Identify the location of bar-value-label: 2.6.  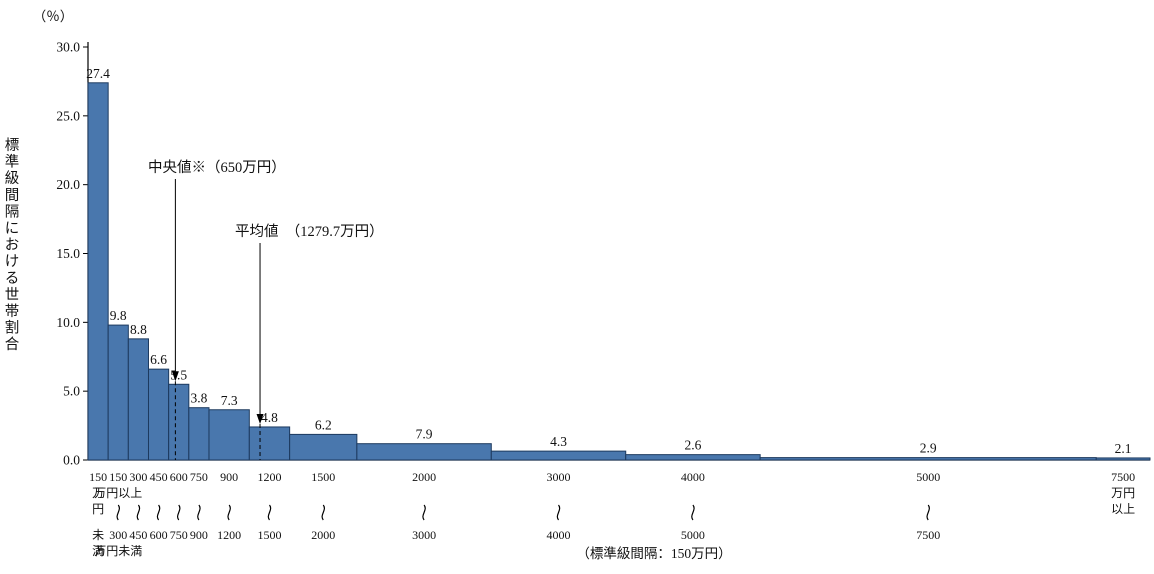
(692, 445).